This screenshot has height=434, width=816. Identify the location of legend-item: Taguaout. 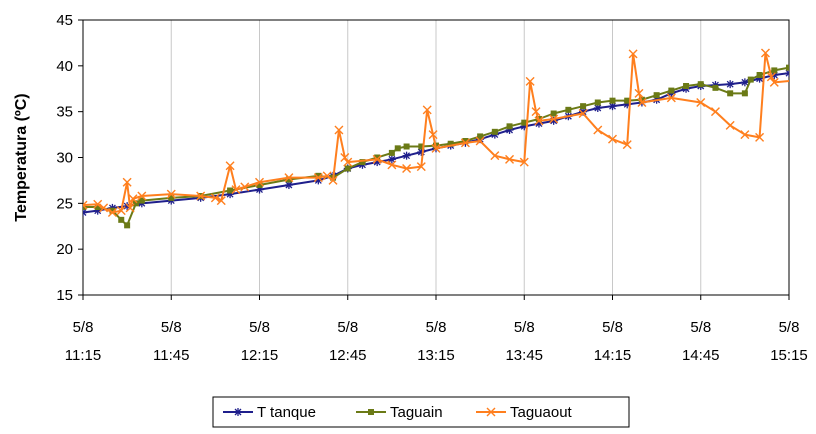
(524, 412).